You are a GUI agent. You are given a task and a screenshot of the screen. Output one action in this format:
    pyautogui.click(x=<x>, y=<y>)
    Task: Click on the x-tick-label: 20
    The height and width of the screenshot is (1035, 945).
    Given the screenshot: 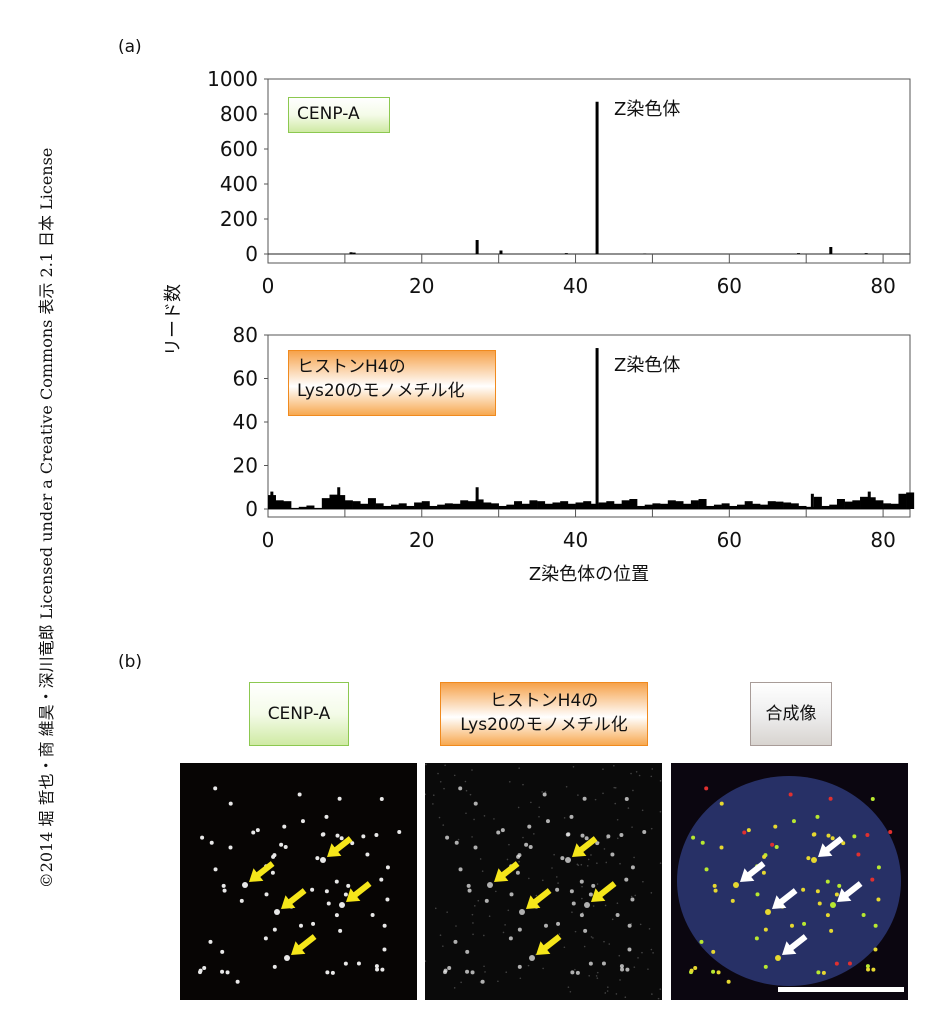 What is the action you would take?
    pyautogui.click(x=421, y=540)
    